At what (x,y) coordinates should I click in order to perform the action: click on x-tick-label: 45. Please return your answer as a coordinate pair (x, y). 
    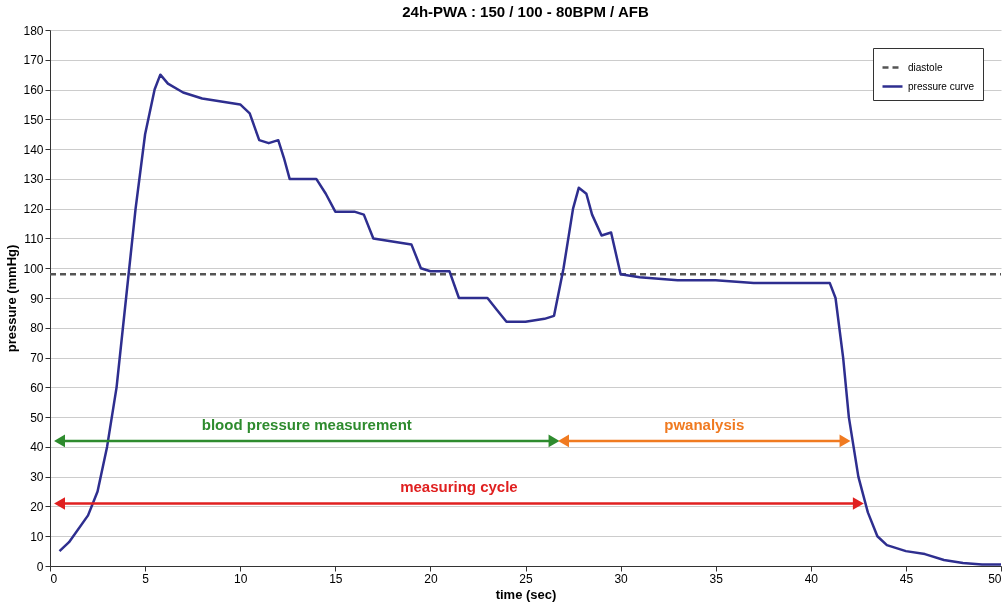
    Looking at the image, I should click on (906, 578).